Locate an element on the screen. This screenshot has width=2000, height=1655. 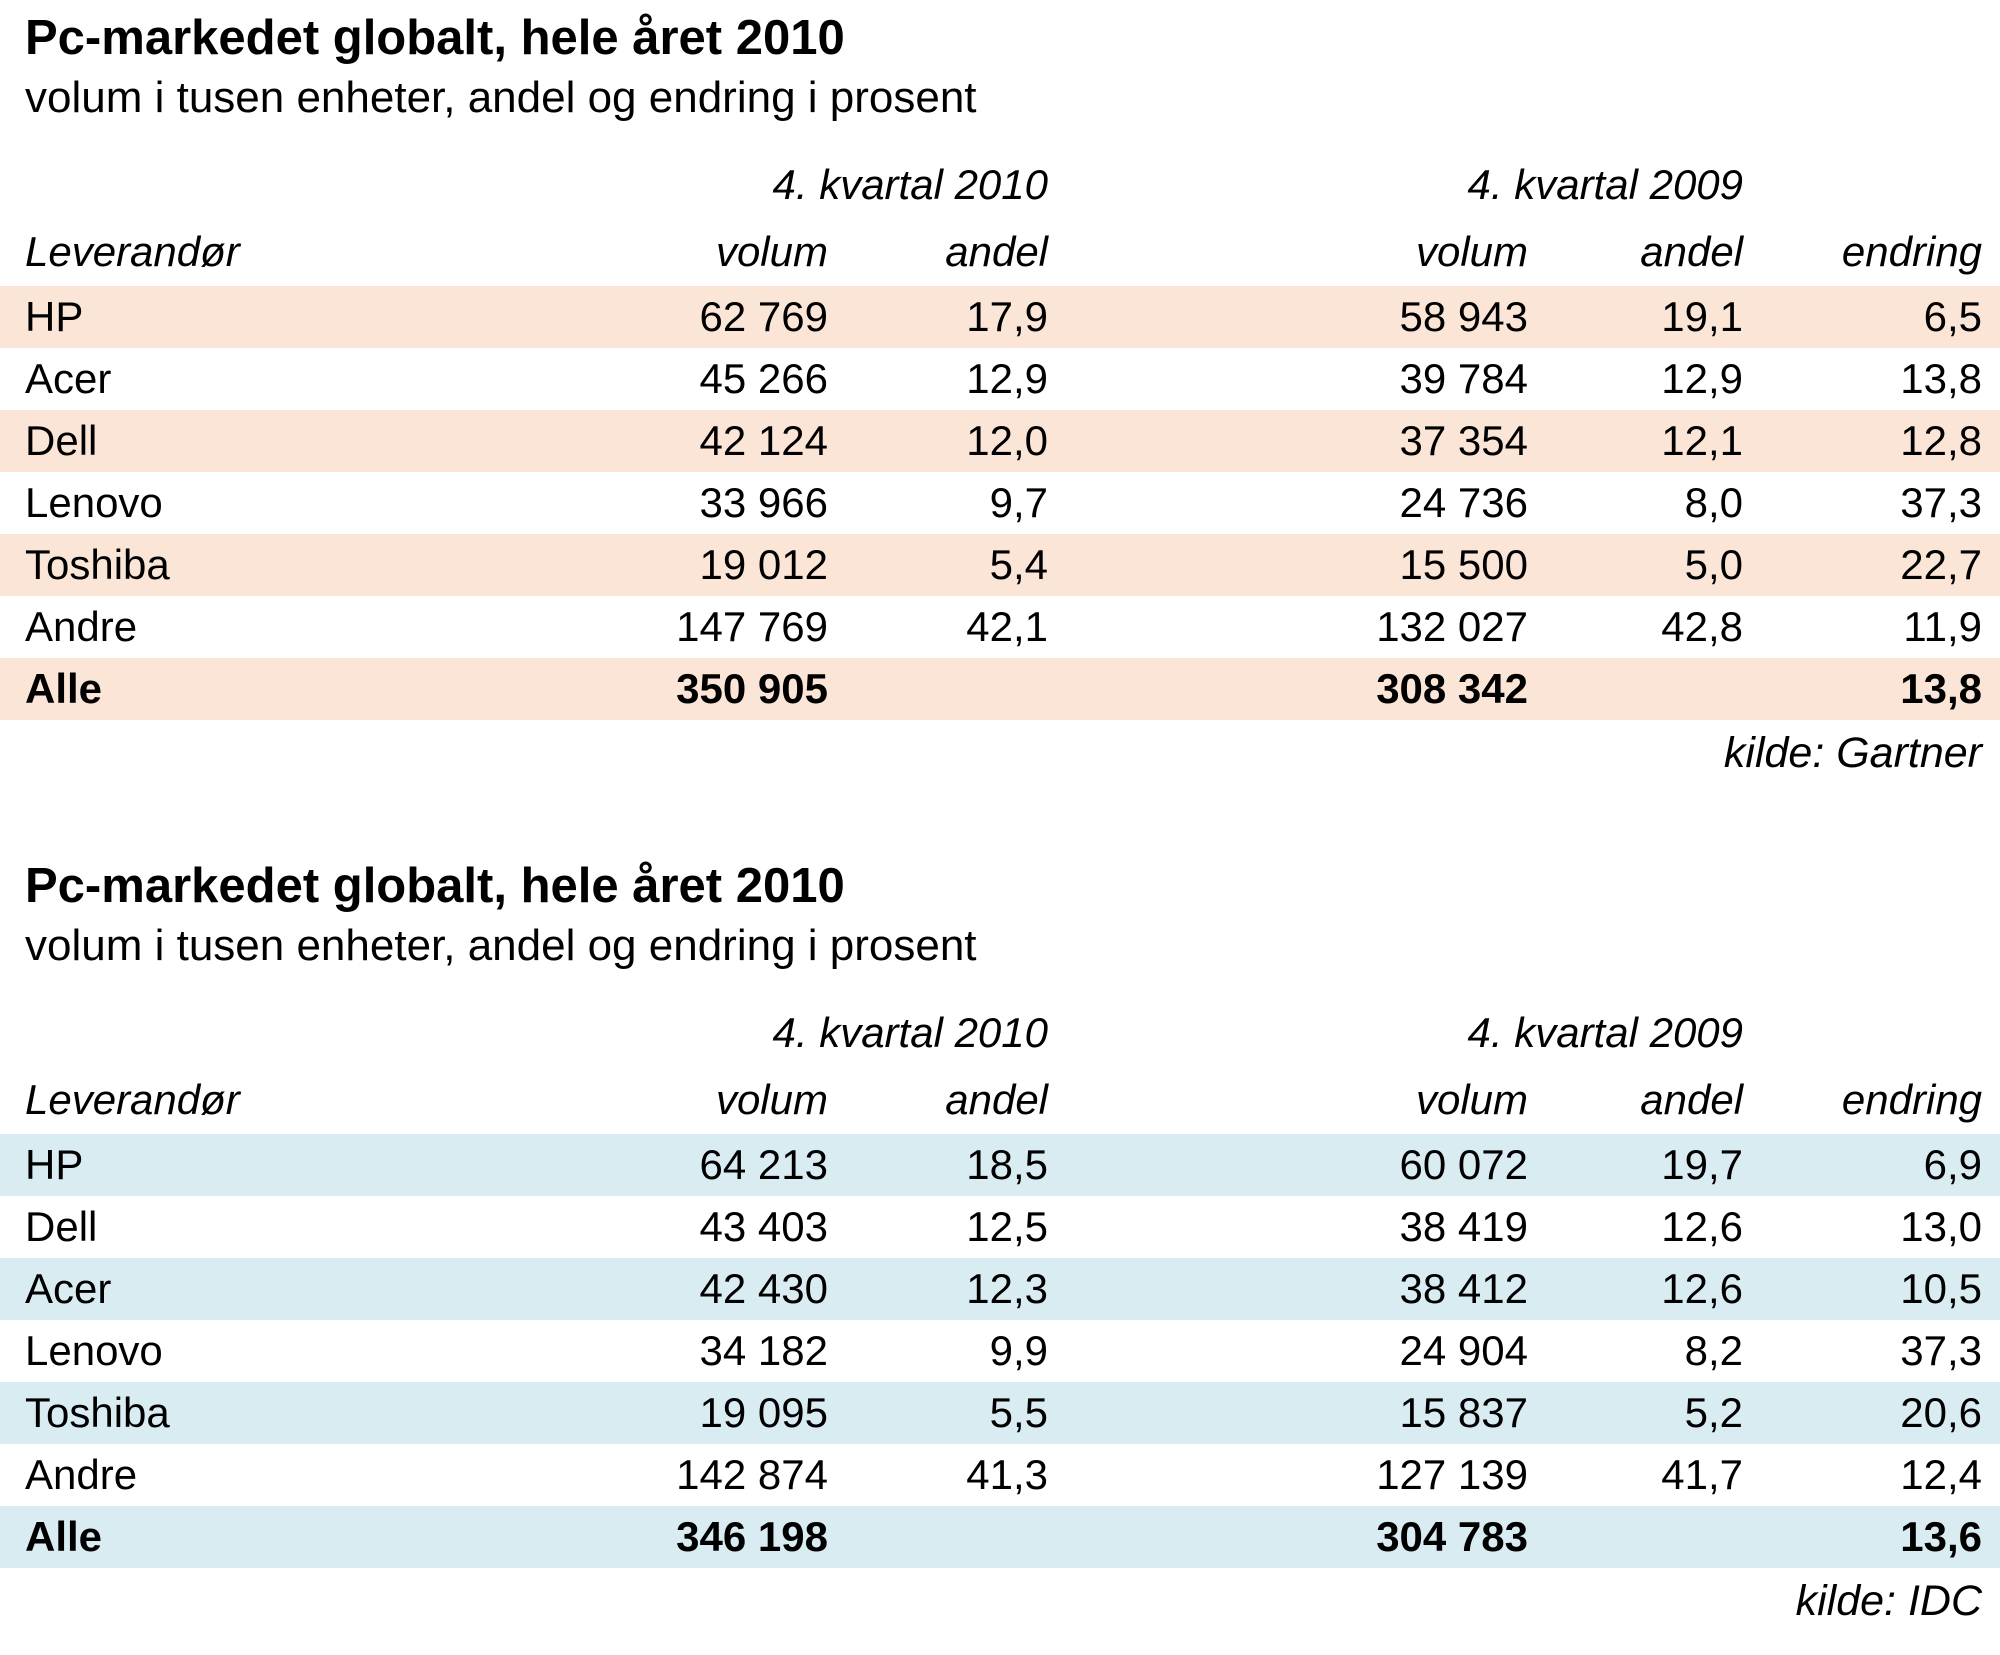
volume-2010-cell: 62 769 is located at coordinates (763, 317).